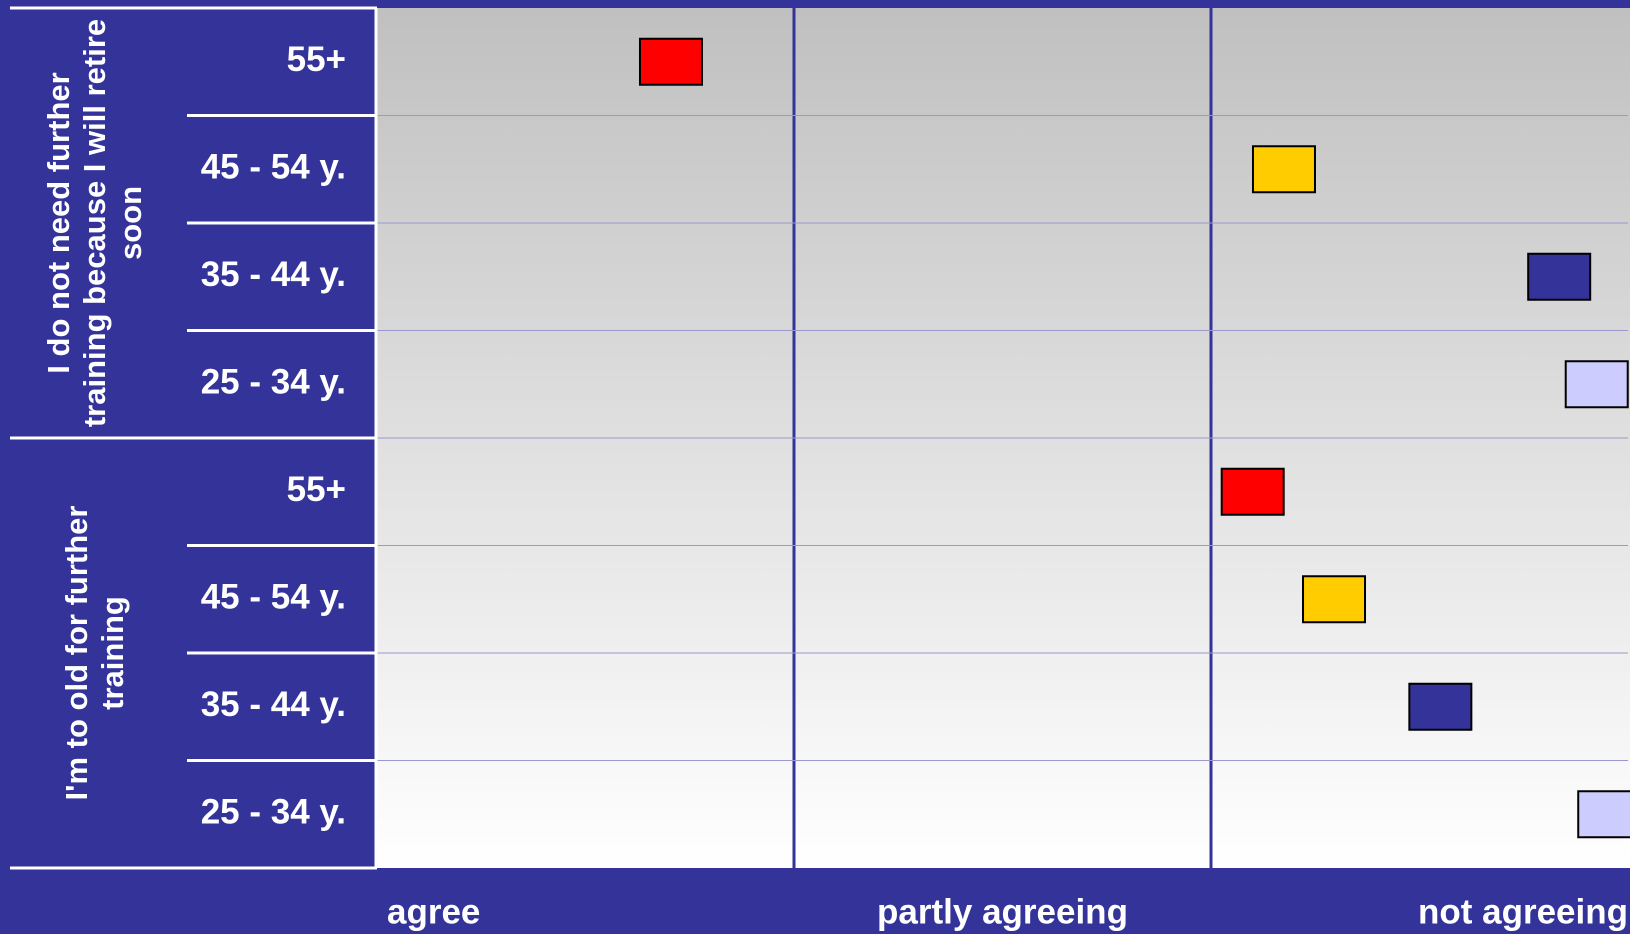 The width and height of the screenshot is (1630, 934). What do you see at coordinates (94, 653) in the screenshot?
I see `group-label: I'm to old for further training` at bounding box center [94, 653].